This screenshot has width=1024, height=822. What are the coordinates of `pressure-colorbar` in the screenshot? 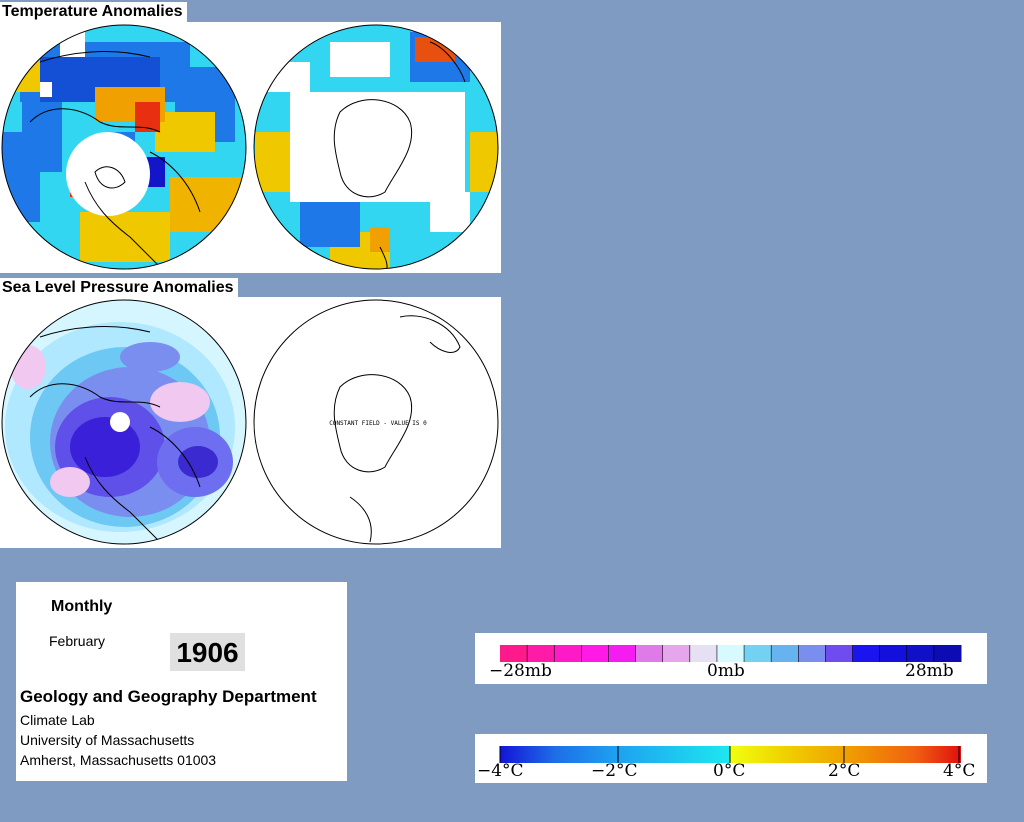 It's located at (731, 653).